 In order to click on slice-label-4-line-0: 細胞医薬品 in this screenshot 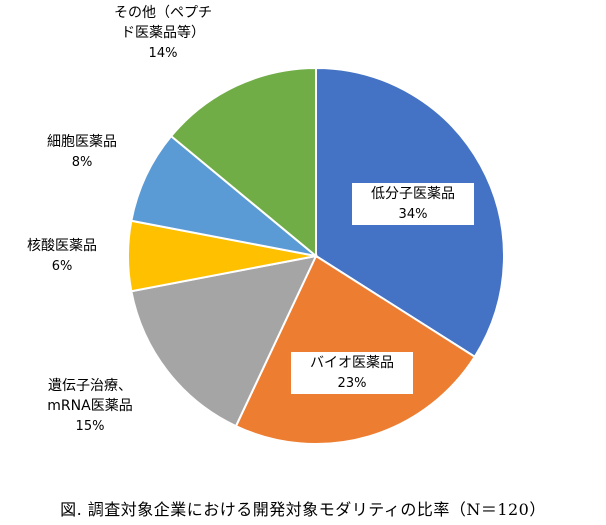, I will do `click(82, 142)`.